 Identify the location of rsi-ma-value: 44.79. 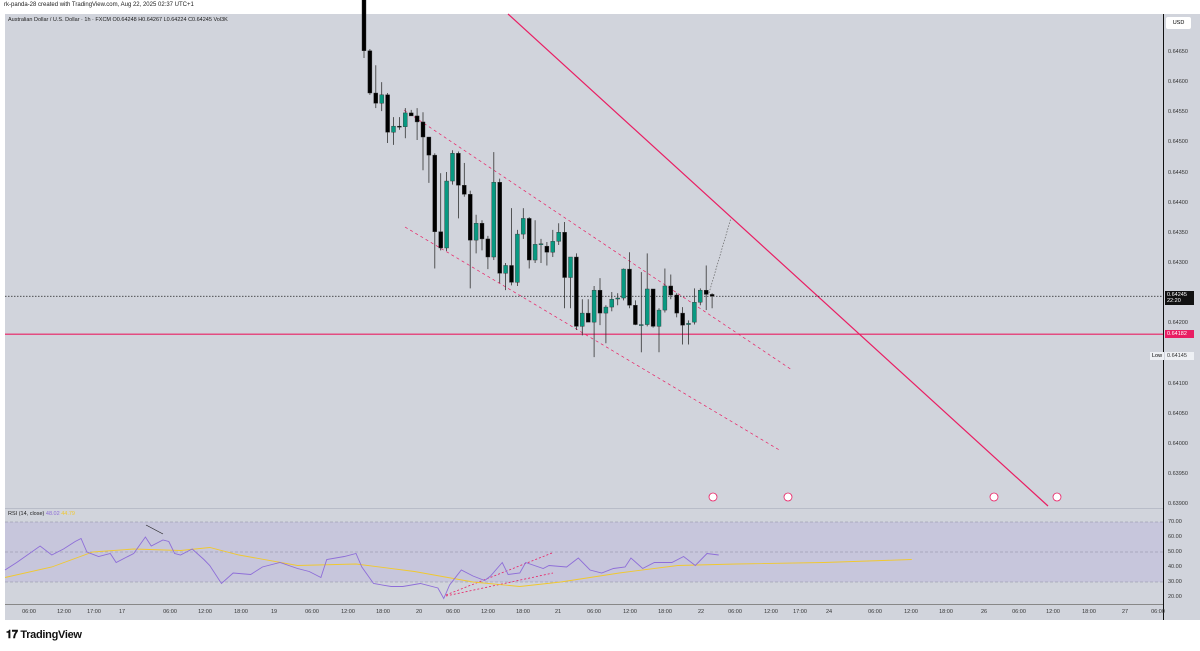
(68, 514).